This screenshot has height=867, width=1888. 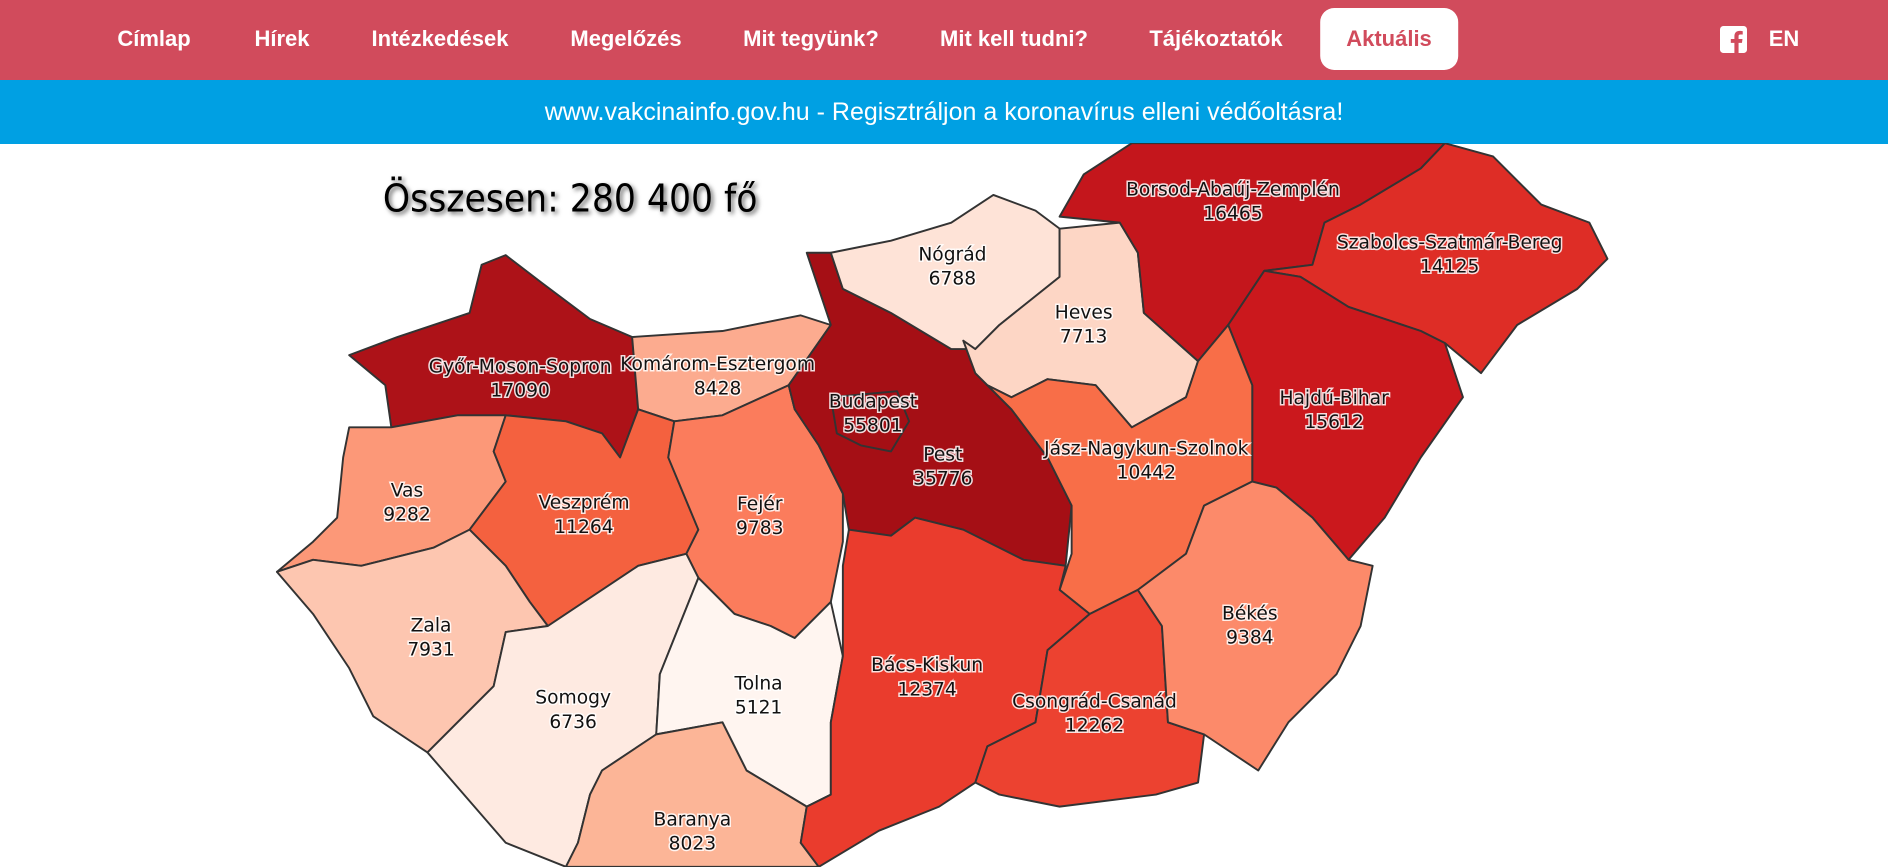 I want to click on region-name: Fejér, so click(x=760, y=504).